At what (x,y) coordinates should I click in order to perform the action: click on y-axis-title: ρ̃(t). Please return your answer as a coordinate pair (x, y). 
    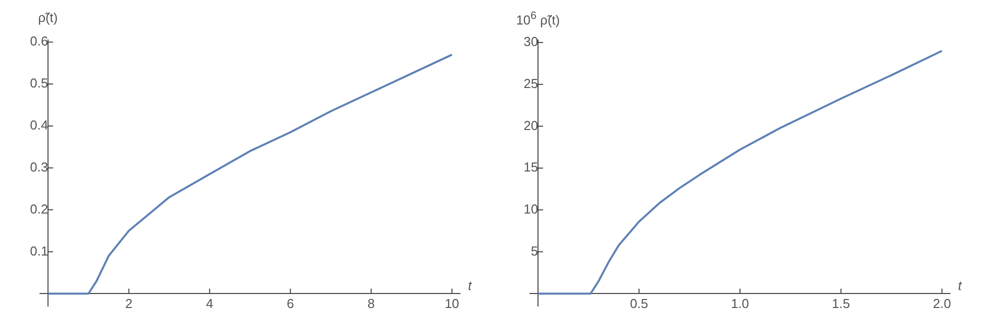
    Looking at the image, I should click on (48, 17).